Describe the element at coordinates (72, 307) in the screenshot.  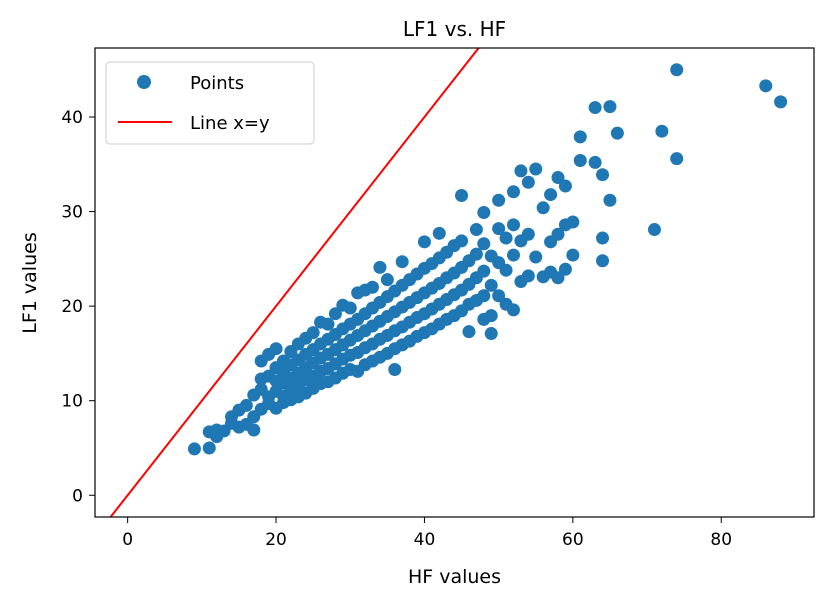
I see `y-tick-label: 20` at that location.